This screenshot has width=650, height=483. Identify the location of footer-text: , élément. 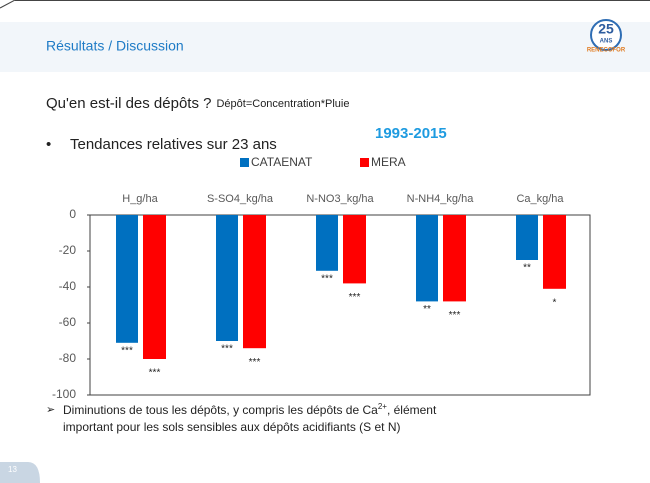
(412, 410).